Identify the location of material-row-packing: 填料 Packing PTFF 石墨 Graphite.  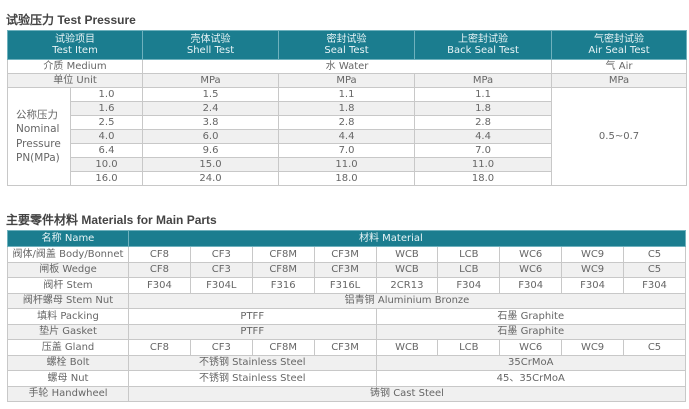
(346, 316).